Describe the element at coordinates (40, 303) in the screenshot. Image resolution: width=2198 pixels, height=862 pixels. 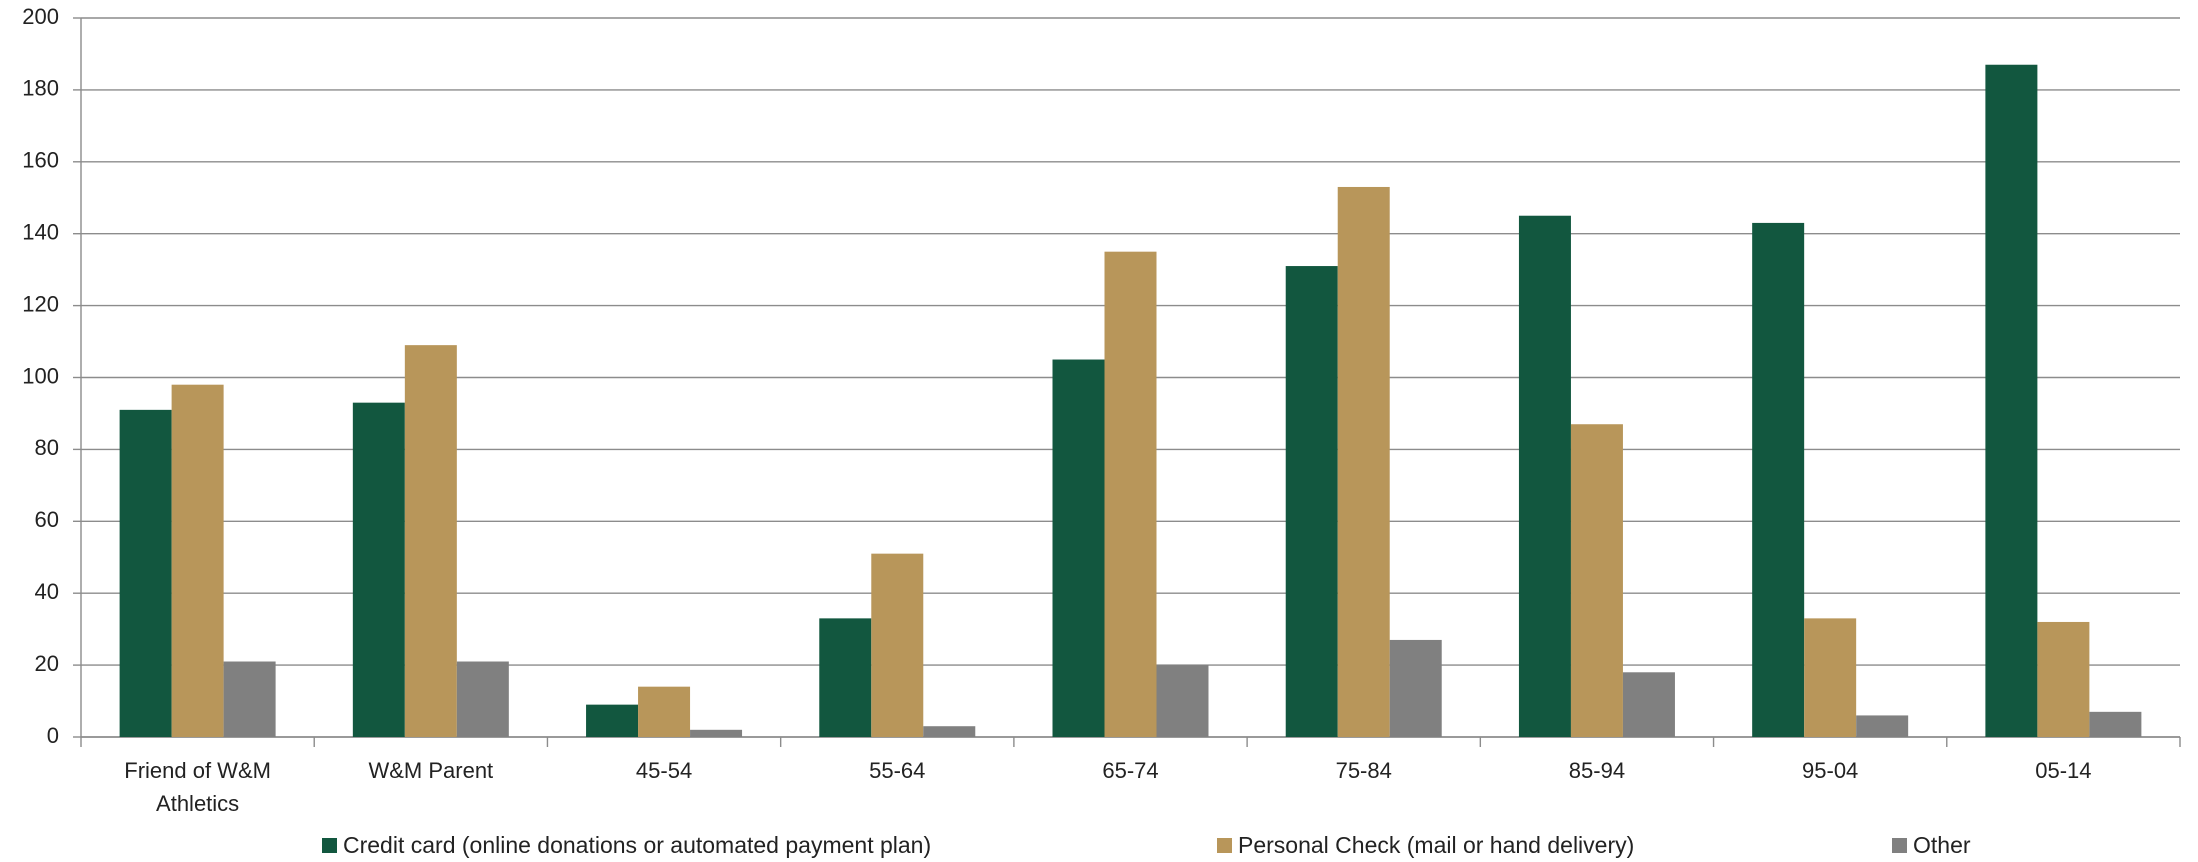
I see `y-tick-label: 120` at that location.